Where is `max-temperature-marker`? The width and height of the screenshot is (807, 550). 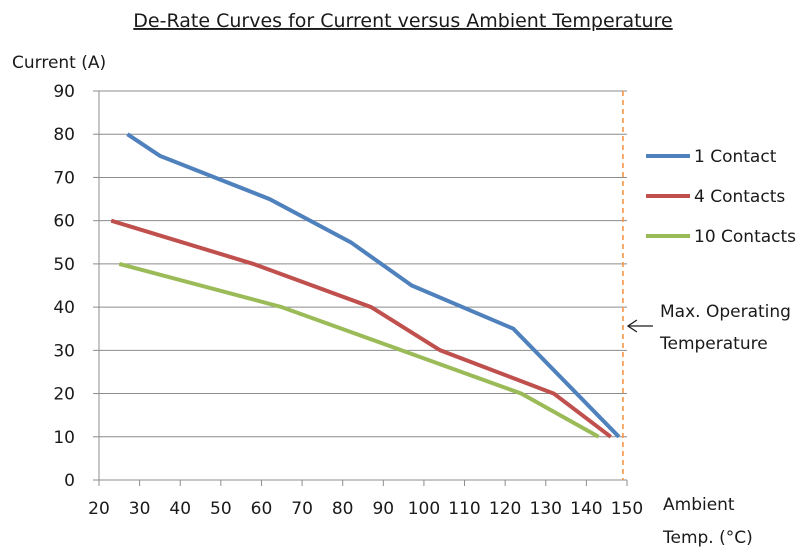
max-temperature-marker is located at coordinates (637, 285).